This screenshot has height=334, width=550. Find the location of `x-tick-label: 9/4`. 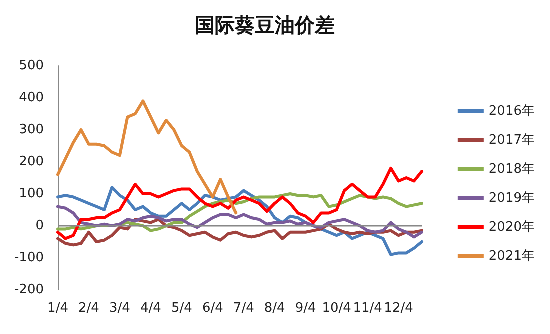

x-tick-label: 9/4 is located at coordinates (305, 308).